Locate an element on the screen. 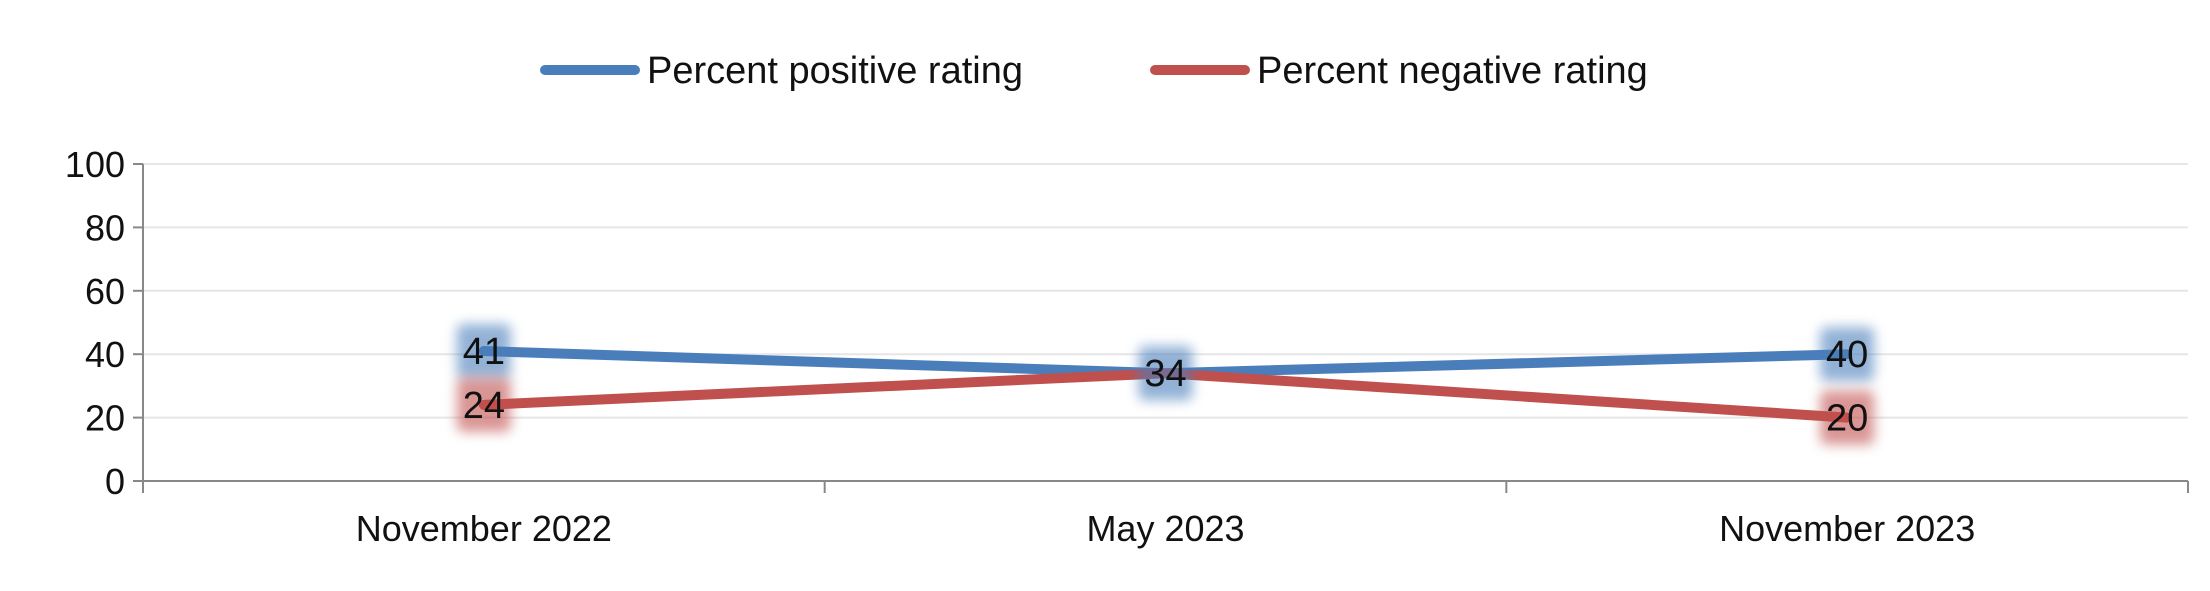 This screenshot has height=591, width=2210. data-label: 41 is located at coordinates (484, 352).